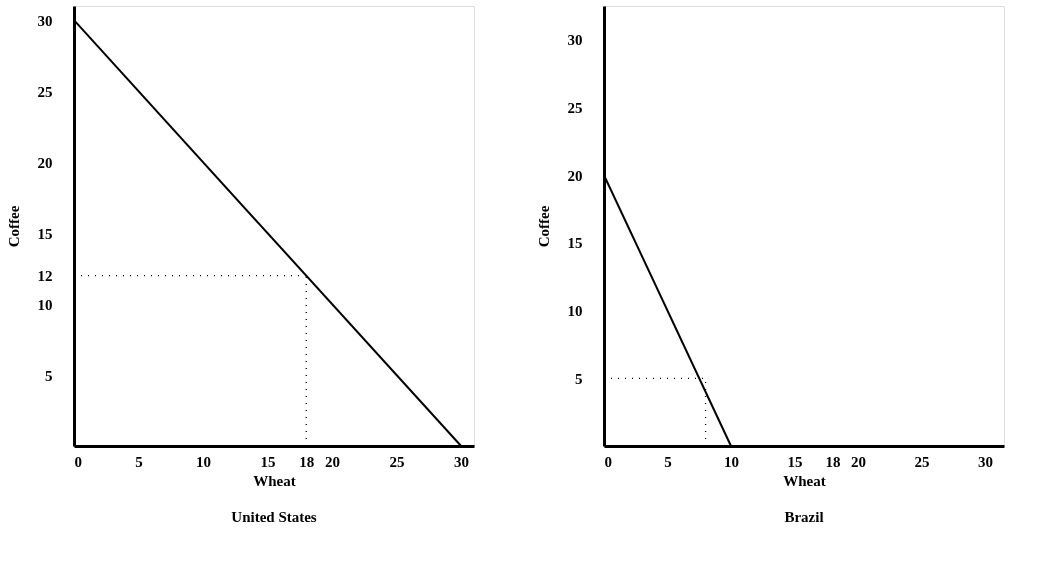 The image size is (1053, 577). I want to click on text: Brazil, so click(804, 517).